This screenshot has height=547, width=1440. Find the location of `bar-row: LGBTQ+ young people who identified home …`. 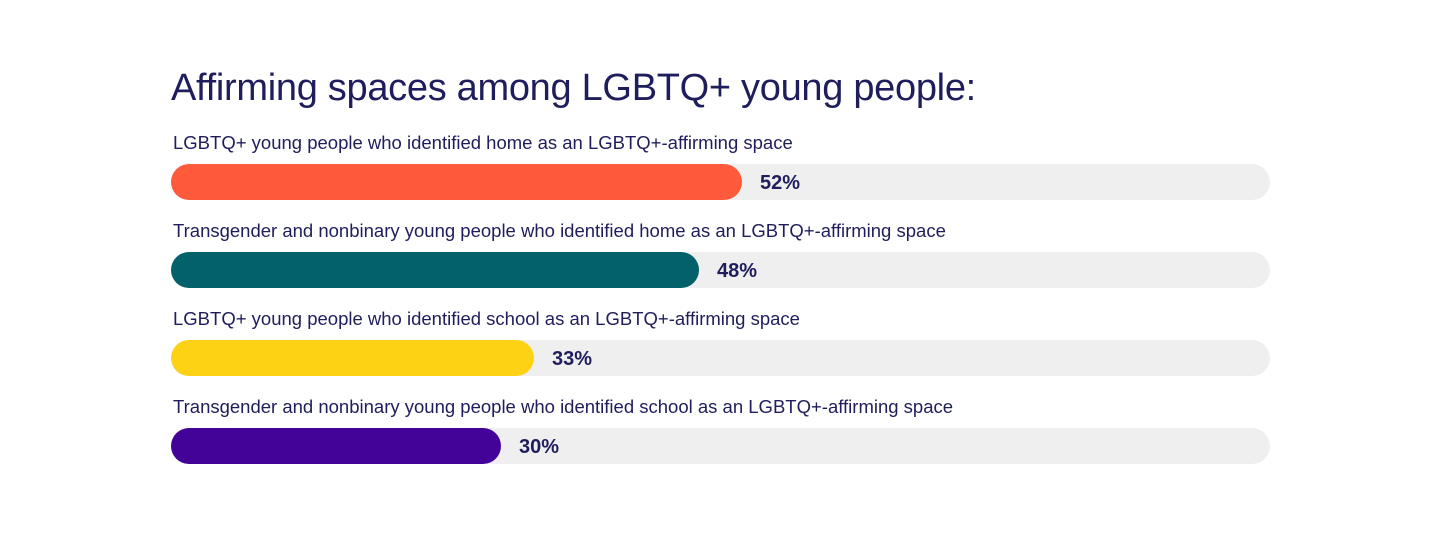

bar-row: LGBTQ+ young people who identified home … is located at coordinates (720, 175).